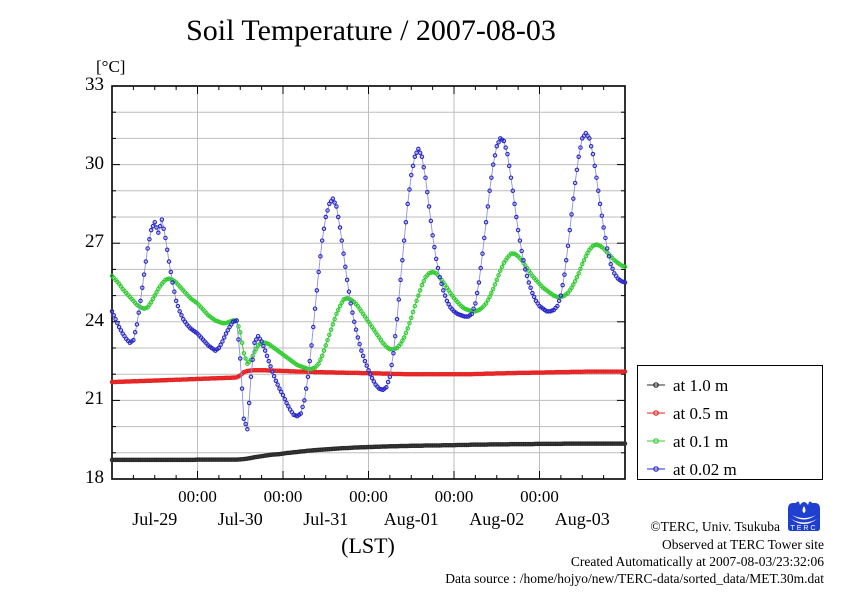 This screenshot has height=595, width=842. I want to click on legend-item: at 0.1 m, so click(687, 441).